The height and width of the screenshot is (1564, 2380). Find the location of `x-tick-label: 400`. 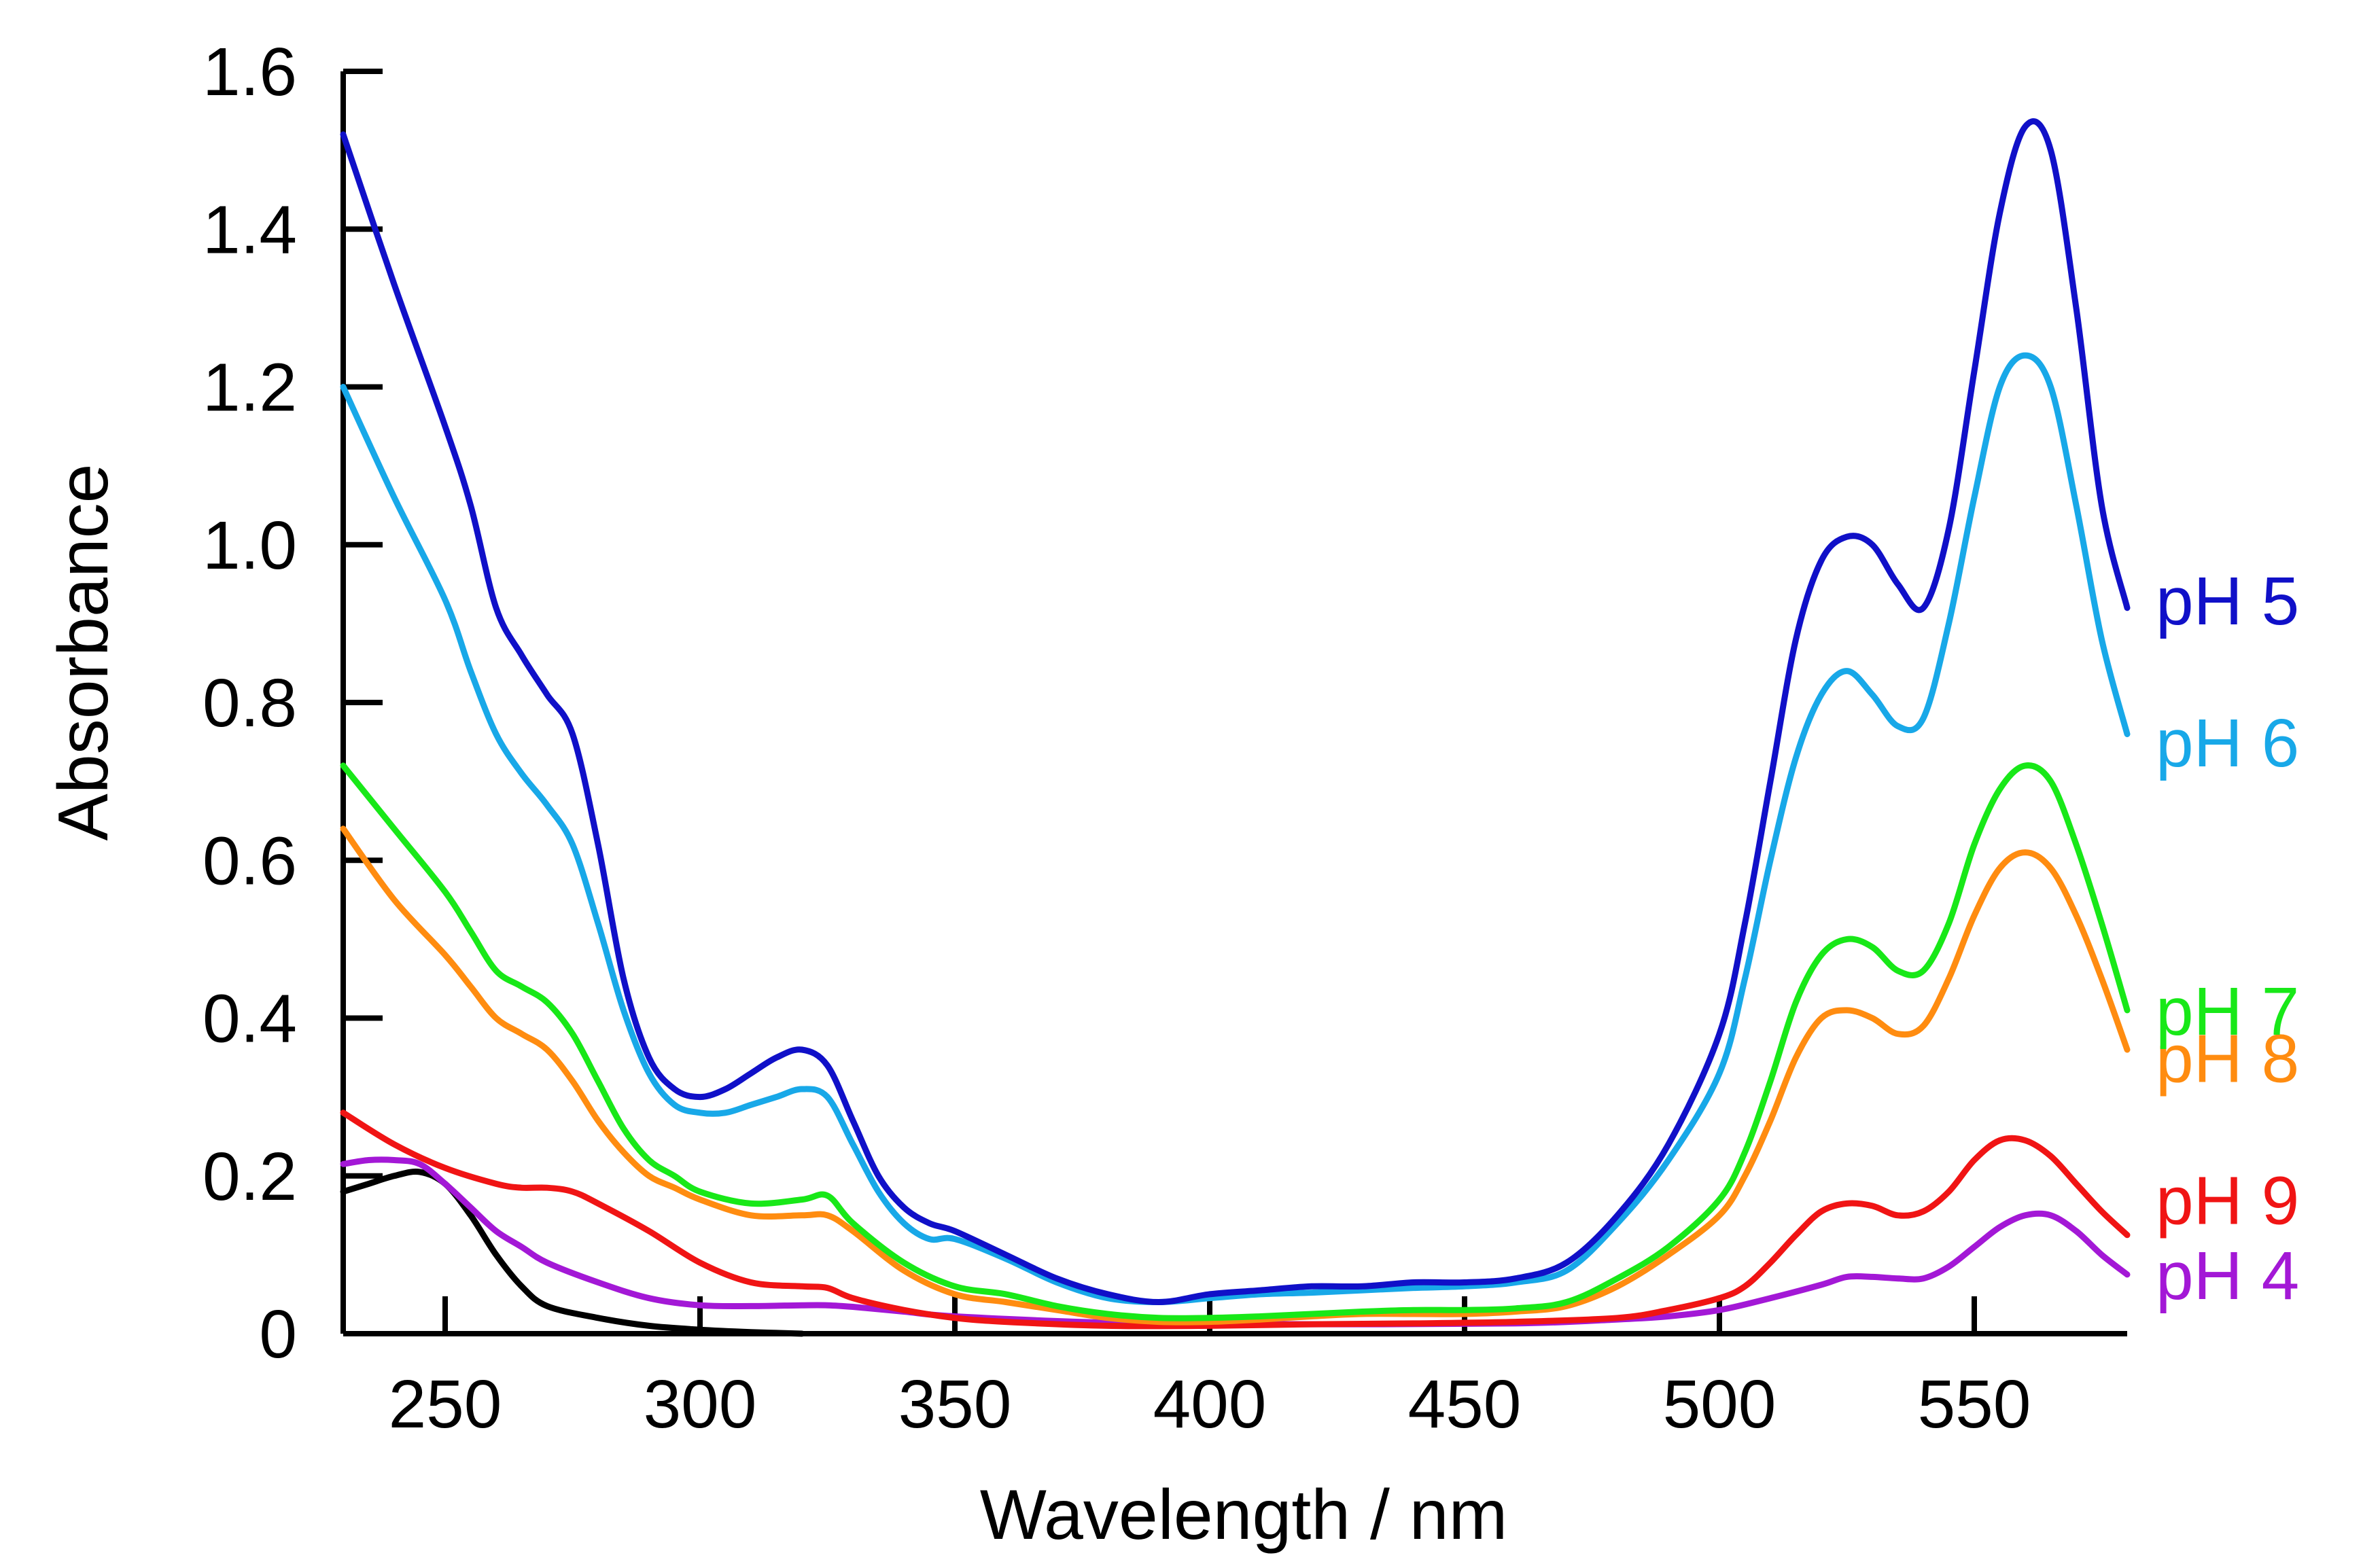

x-tick-label: 400 is located at coordinates (1210, 1404).